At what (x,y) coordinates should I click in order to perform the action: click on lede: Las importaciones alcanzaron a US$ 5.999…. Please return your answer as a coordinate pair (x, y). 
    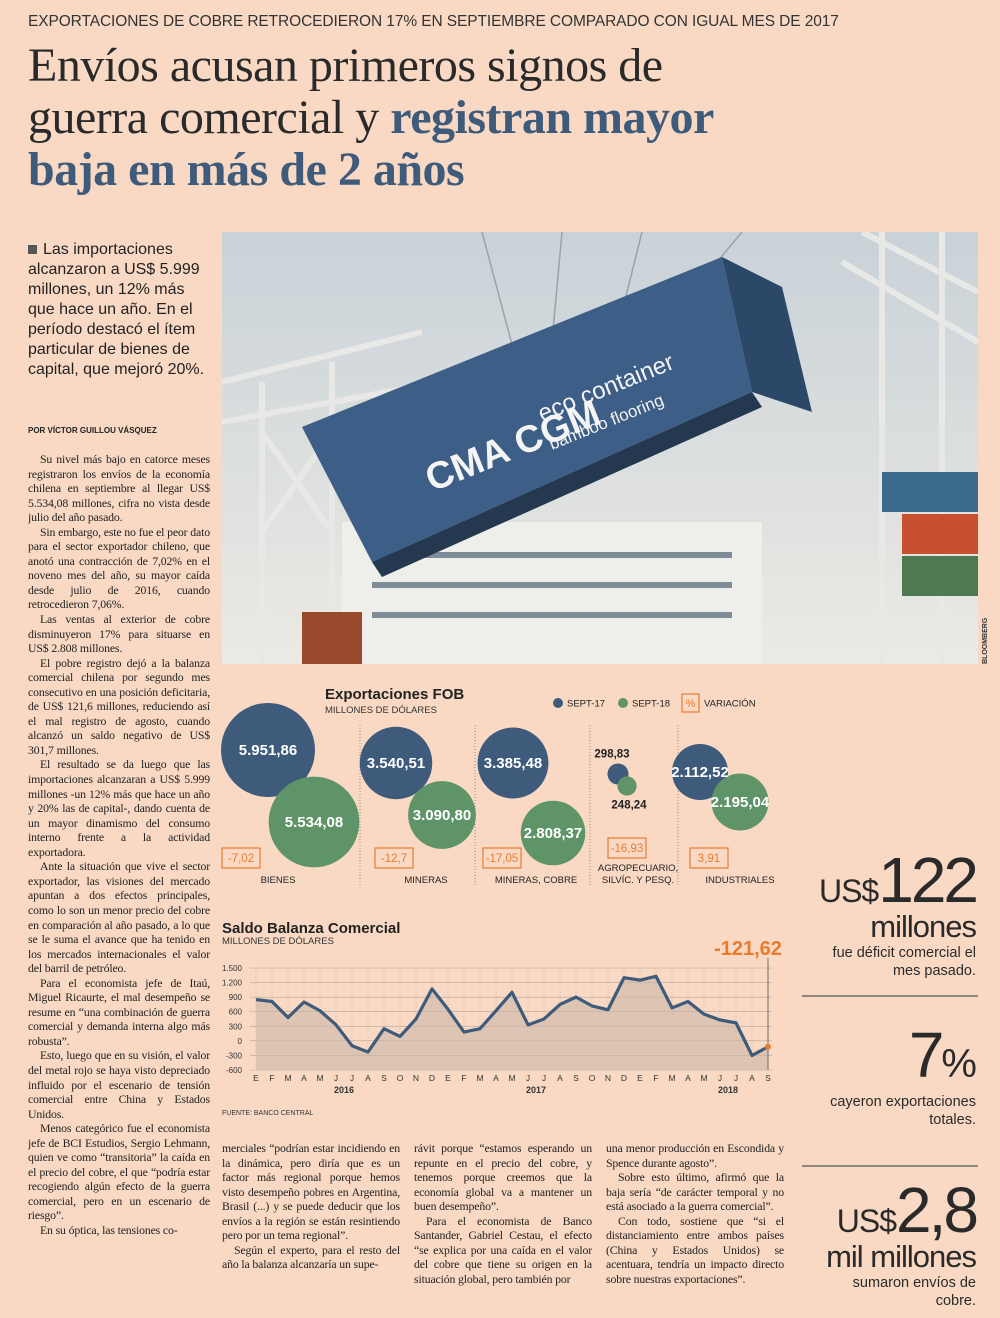
    Looking at the image, I should click on (117, 310).